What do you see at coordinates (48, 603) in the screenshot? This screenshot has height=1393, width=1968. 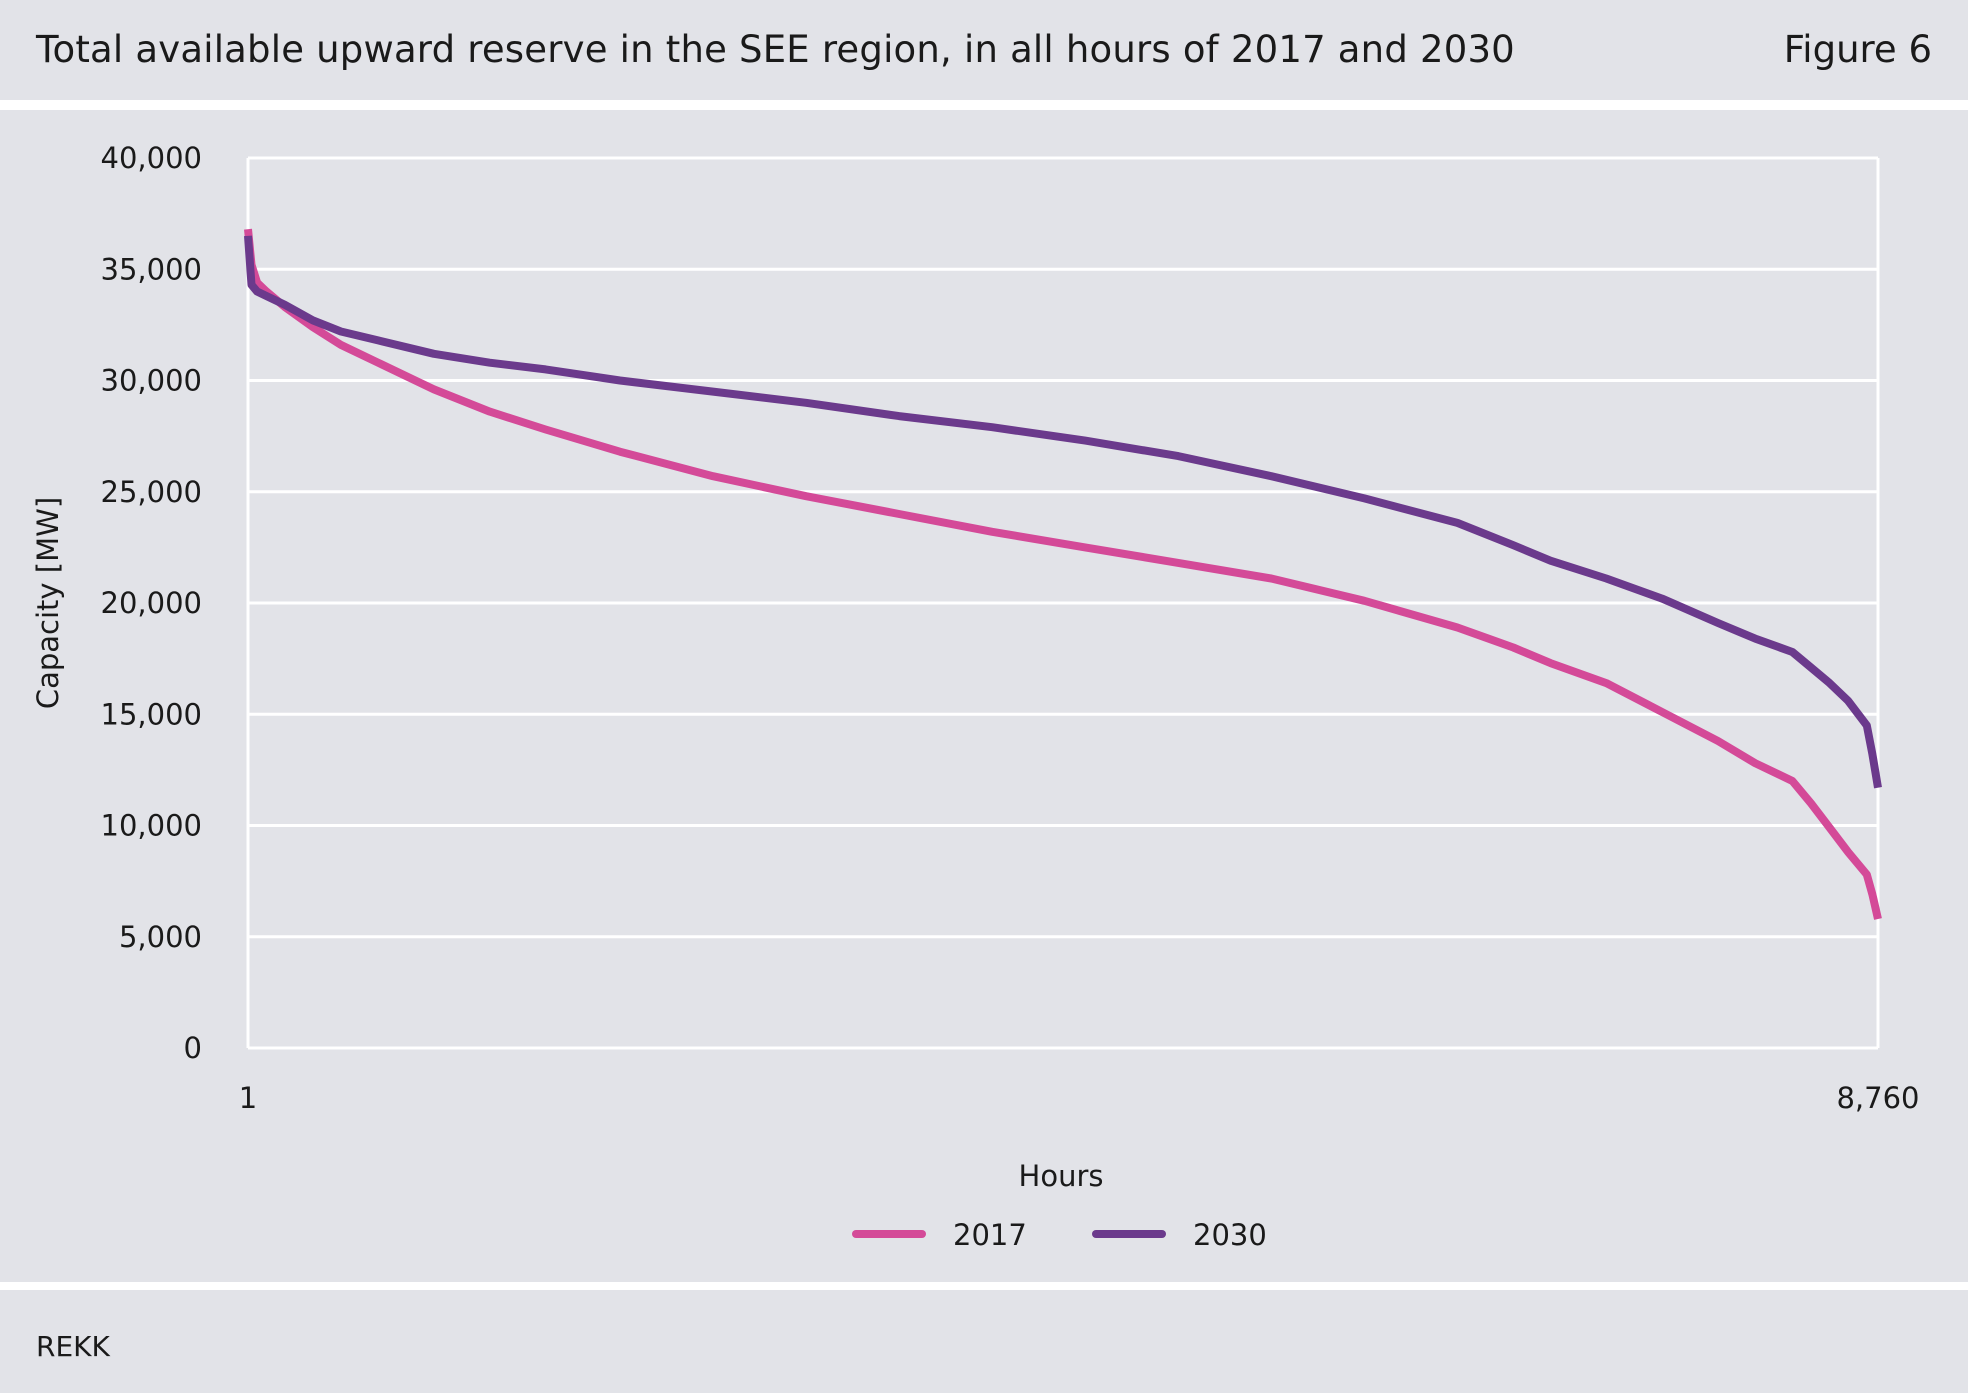 I see `y-axis-title: Capacity [MW]` at bounding box center [48, 603].